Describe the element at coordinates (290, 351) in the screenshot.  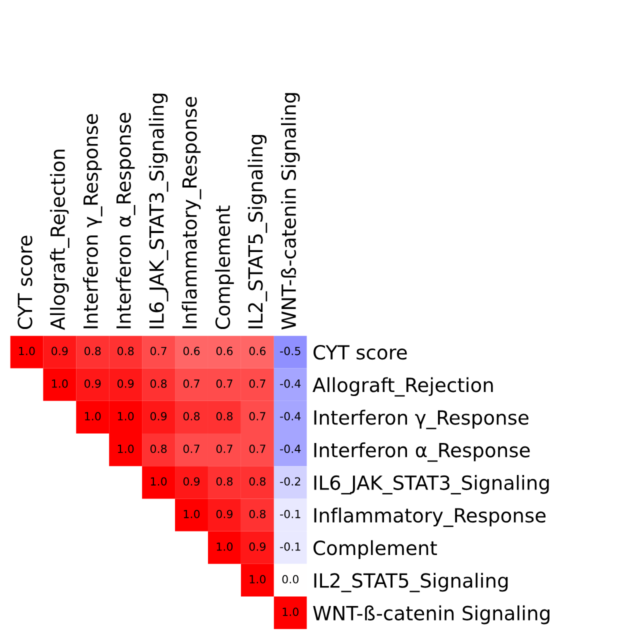
I see `data-label: -0.5` at that location.